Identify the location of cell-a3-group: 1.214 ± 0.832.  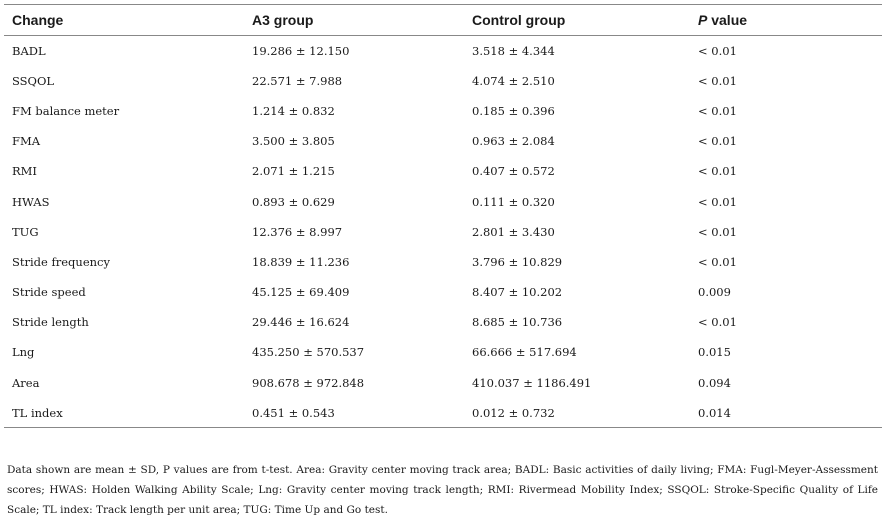
(293, 110).